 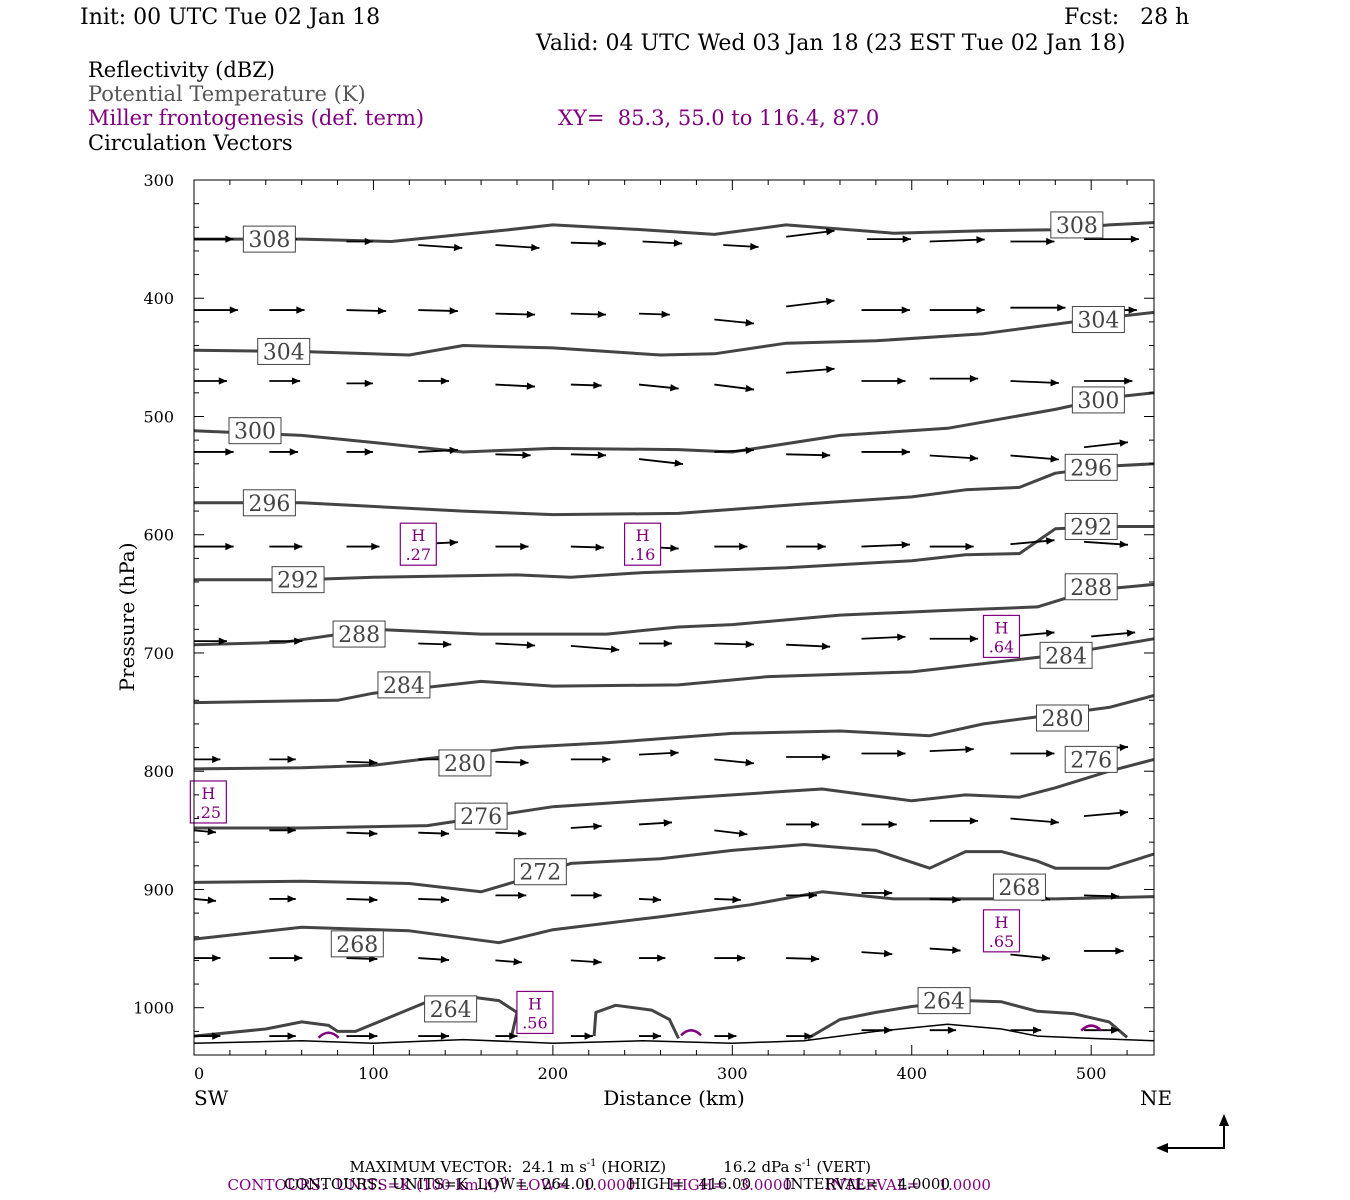 What do you see at coordinates (208, 812) in the screenshot?
I see `frontogenesis-max-value: .25` at bounding box center [208, 812].